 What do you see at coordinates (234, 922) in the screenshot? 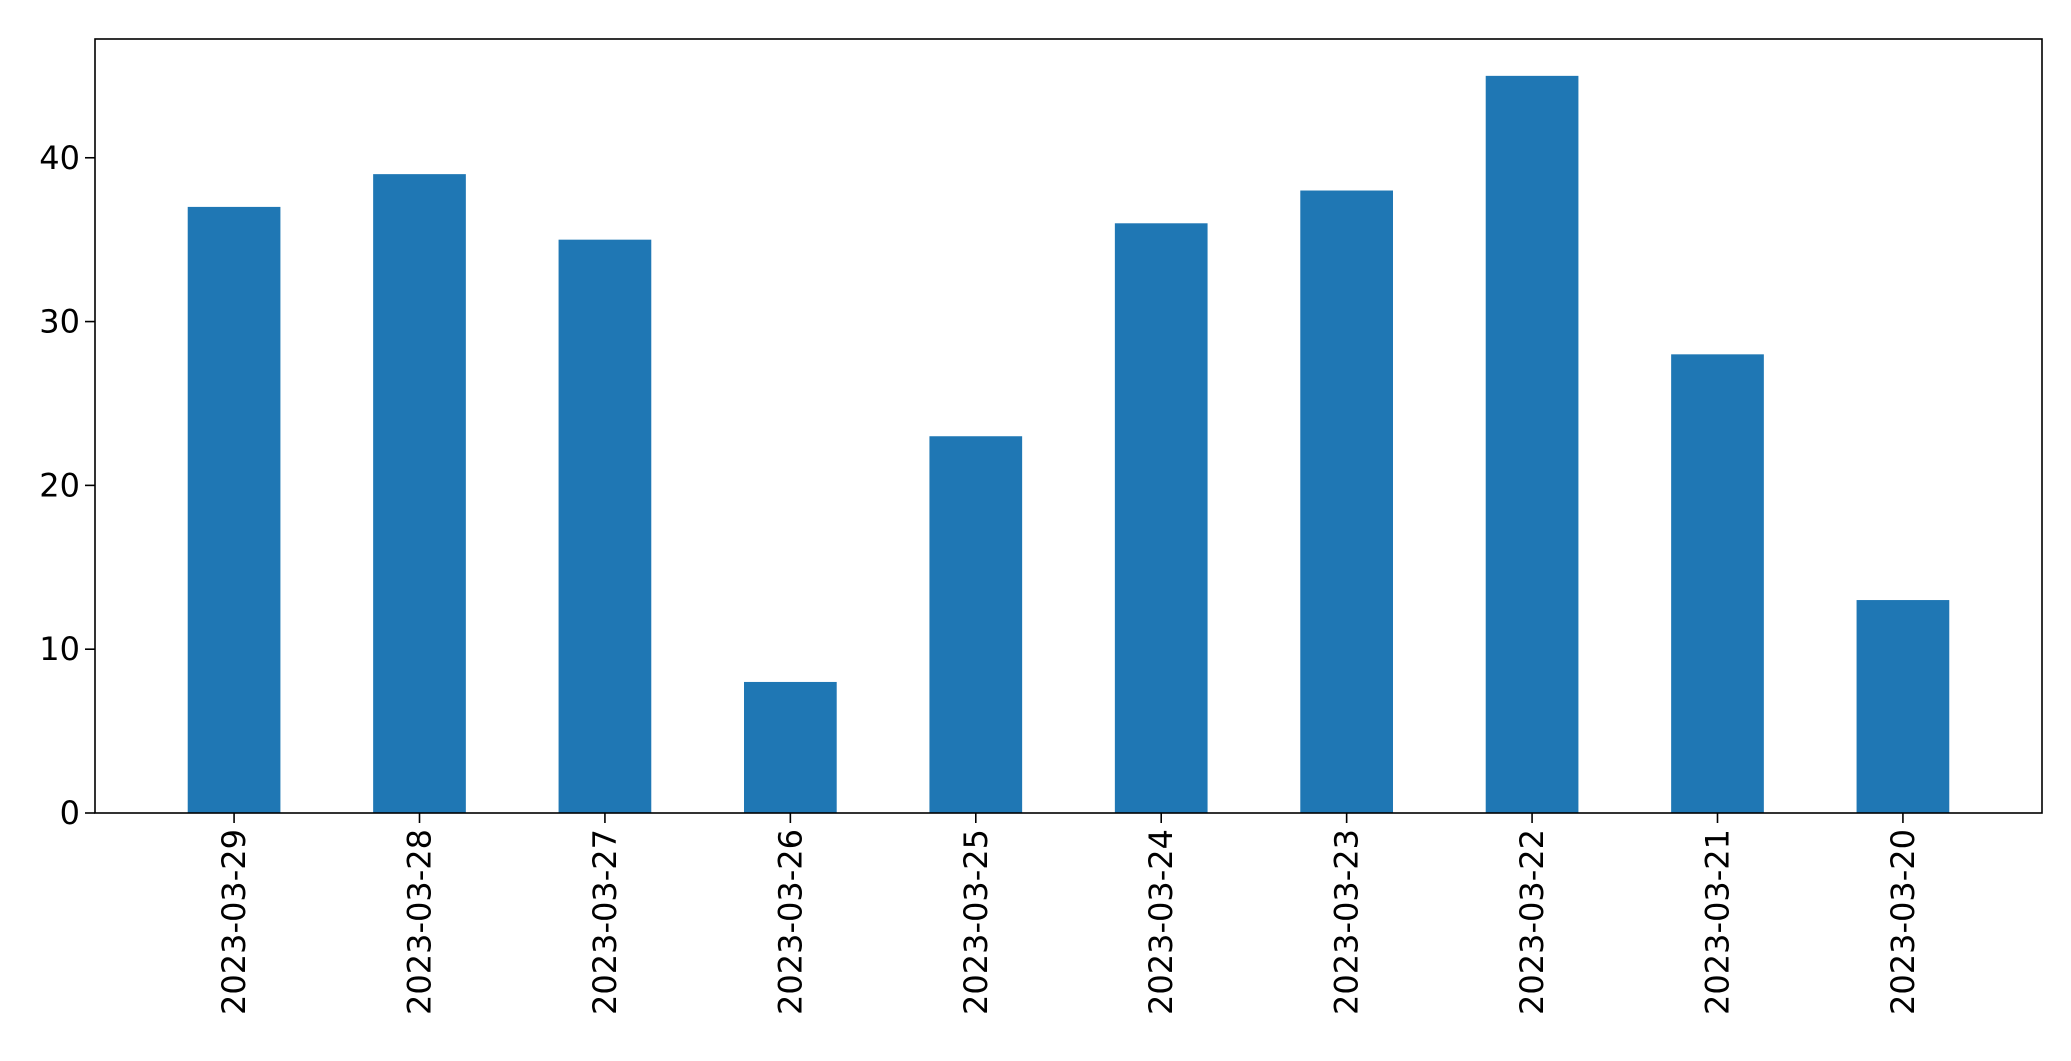
I see `x-tick-label: 2023-03-29` at bounding box center [234, 922].